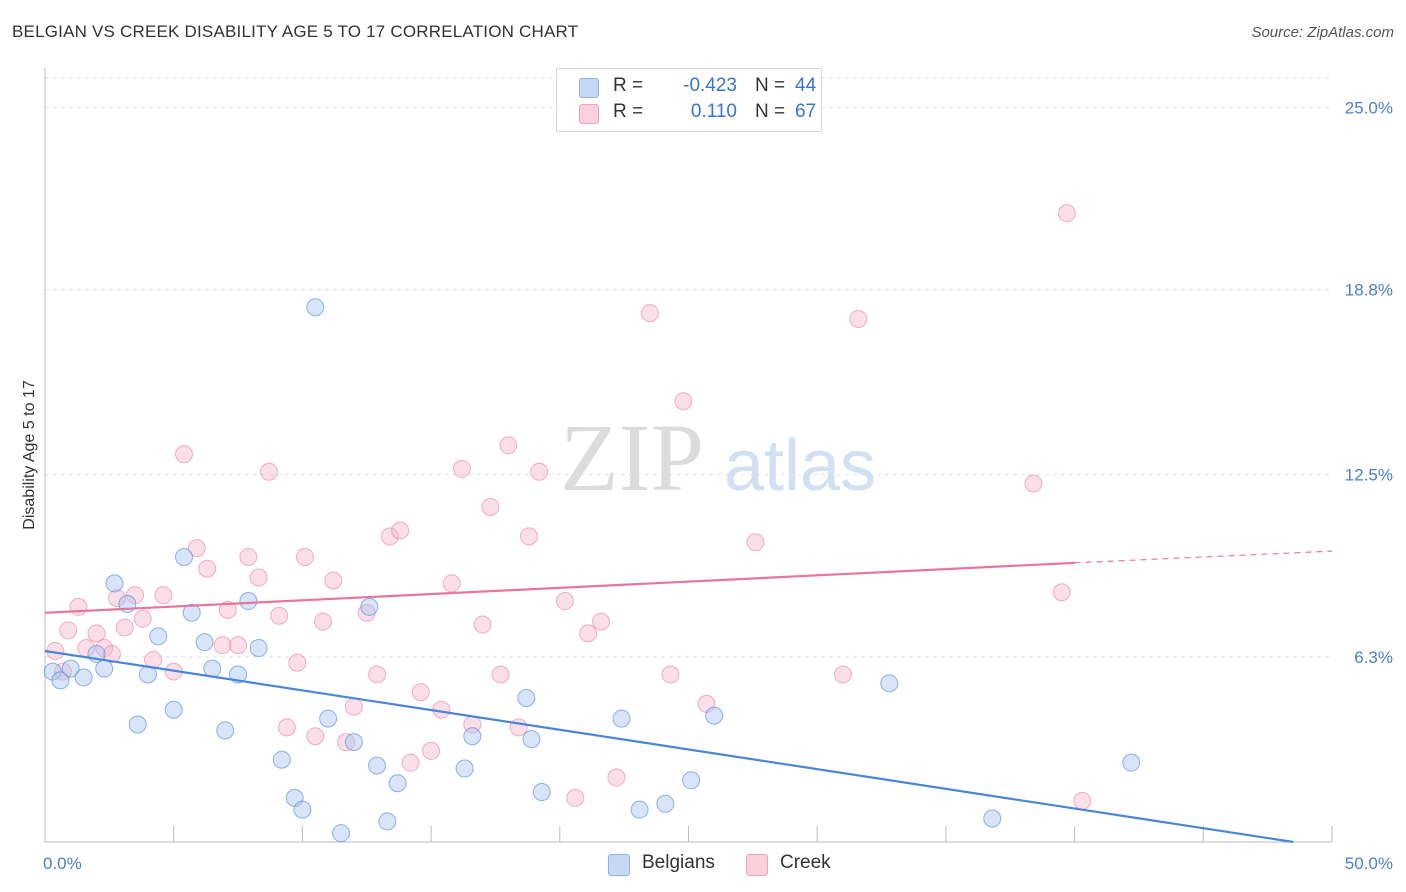 The image size is (1406, 892). I want to click on y-tick-label: 25.0%, so click(1369, 107).